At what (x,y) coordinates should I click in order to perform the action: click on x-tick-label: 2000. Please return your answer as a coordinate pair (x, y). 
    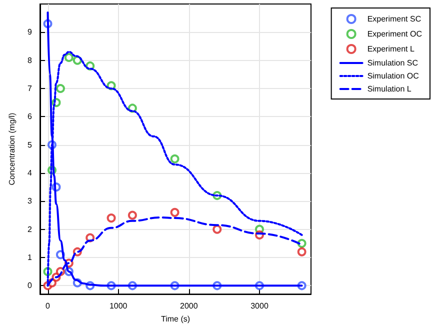
    Looking at the image, I should click on (189, 306).